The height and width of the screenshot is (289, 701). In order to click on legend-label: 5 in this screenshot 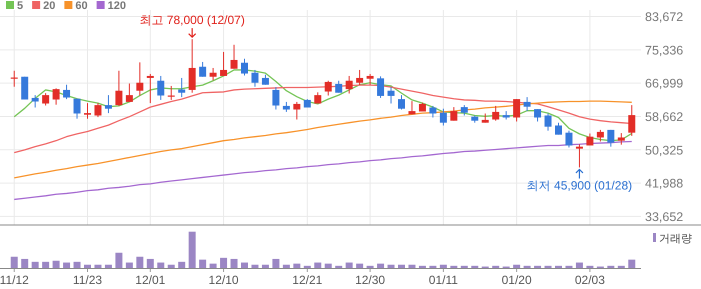, I will do `click(20, 6)`.